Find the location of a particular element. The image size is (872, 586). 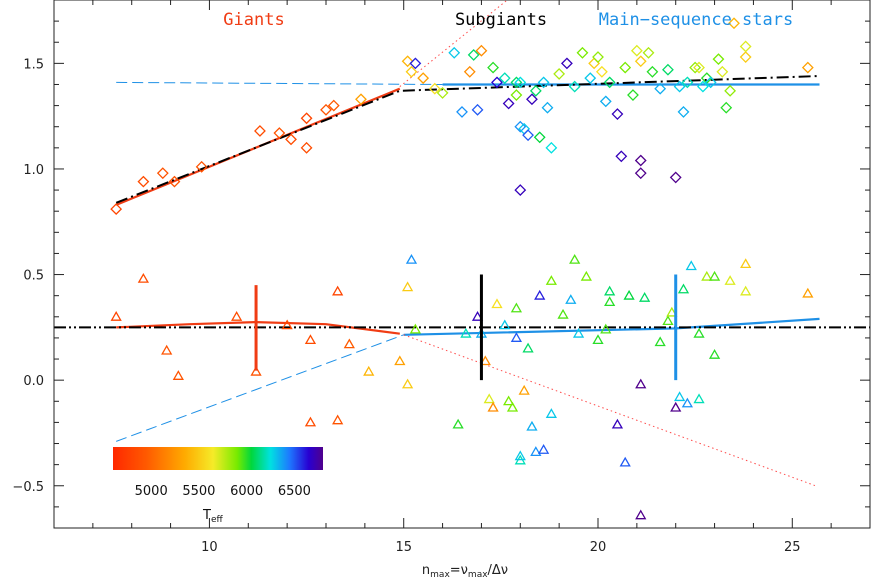

x-axis-title-sub1: max is located at coordinates (440, 575).